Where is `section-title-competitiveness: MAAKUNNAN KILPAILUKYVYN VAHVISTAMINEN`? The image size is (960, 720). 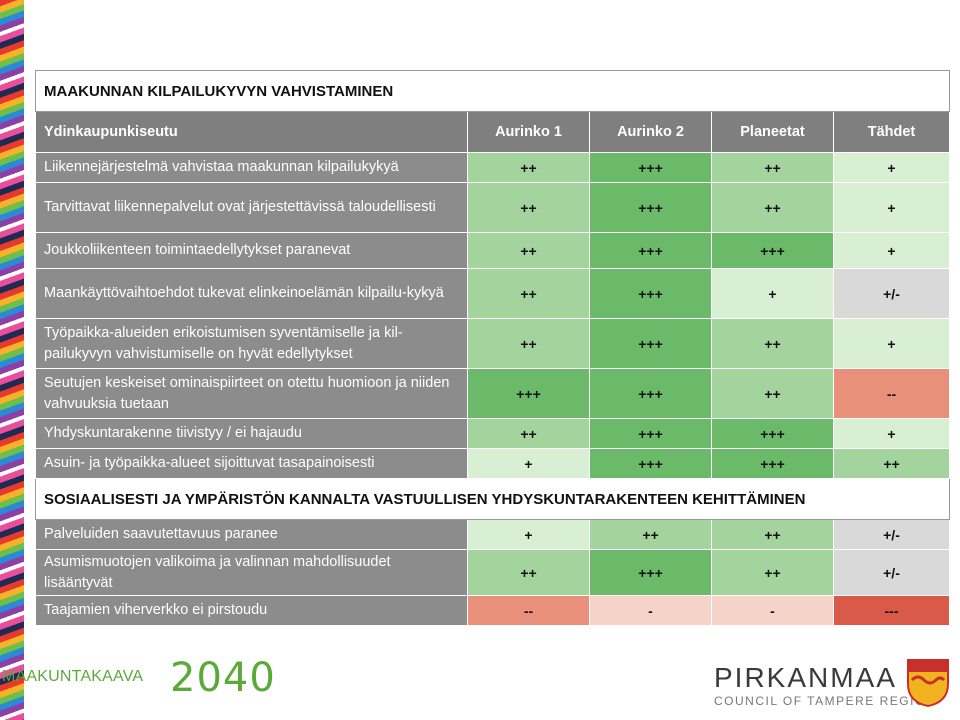 section-title-competitiveness: MAAKUNNAN KILPAILUKYVYN VAHVISTAMINEN is located at coordinates (492, 91).